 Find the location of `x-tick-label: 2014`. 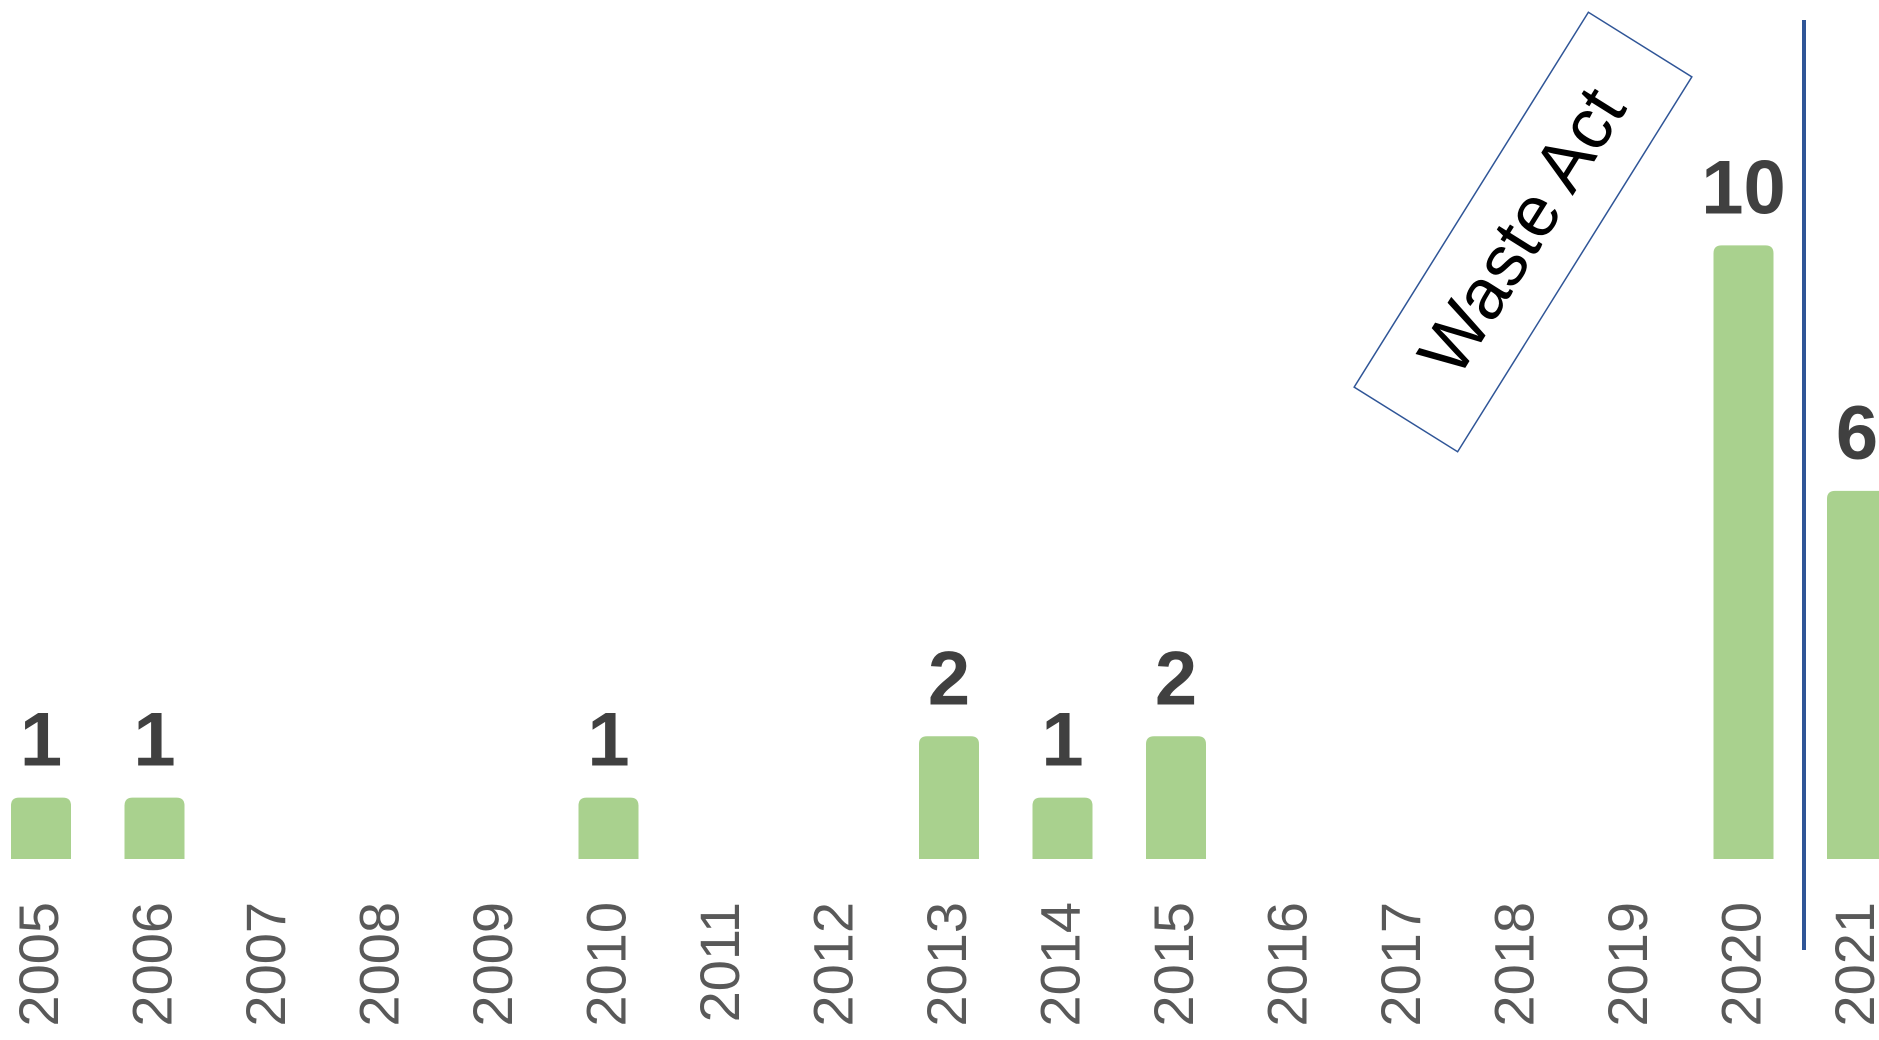

x-tick-label: 2014 is located at coordinates (1059, 964).